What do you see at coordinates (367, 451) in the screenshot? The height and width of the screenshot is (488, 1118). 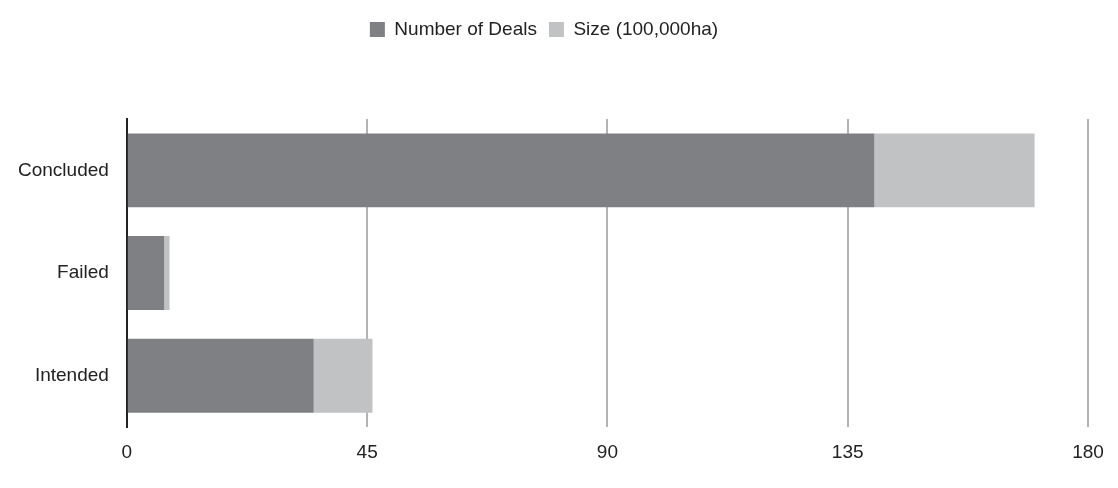 I see `x-tick-label: 45` at bounding box center [367, 451].